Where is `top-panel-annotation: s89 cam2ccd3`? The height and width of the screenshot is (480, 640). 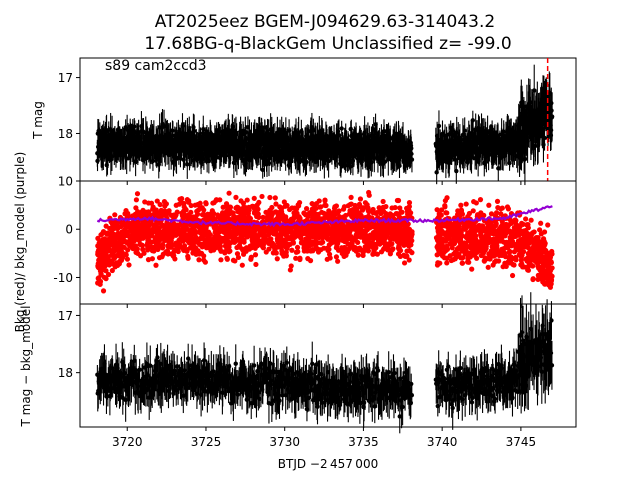 top-panel-annotation: s89 cam2ccd3 is located at coordinates (156, 66).